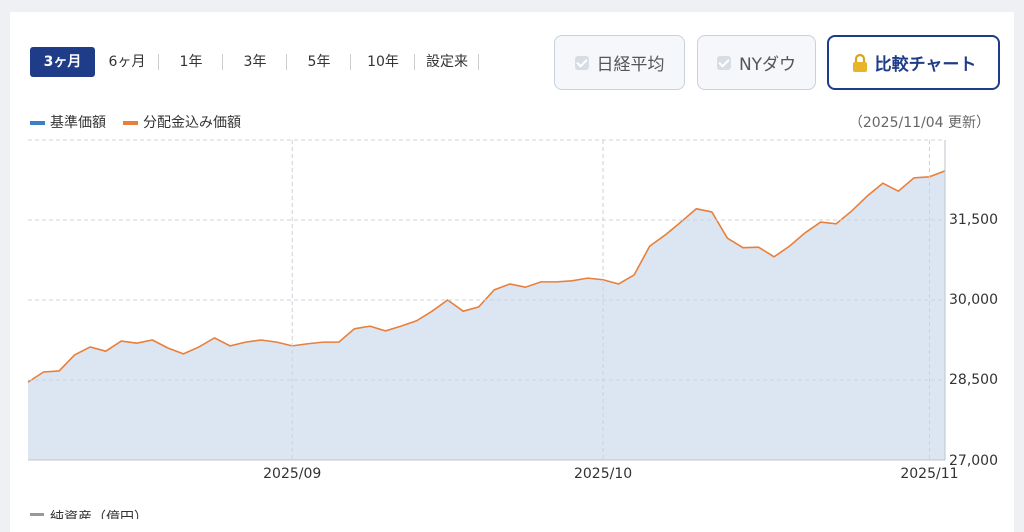 The height and width of the screenshot is (532, 1024). What do you see at coordinates (127, 62) in the screenshot?
I see `period-tab: 6ヶ月` at bounding box center [127, 62].